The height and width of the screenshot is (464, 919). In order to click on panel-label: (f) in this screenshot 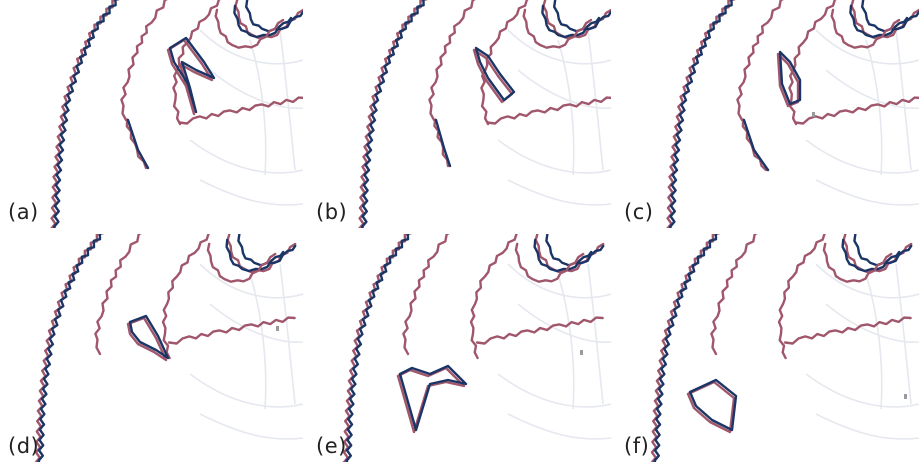, I will do `click(637, 446)`.